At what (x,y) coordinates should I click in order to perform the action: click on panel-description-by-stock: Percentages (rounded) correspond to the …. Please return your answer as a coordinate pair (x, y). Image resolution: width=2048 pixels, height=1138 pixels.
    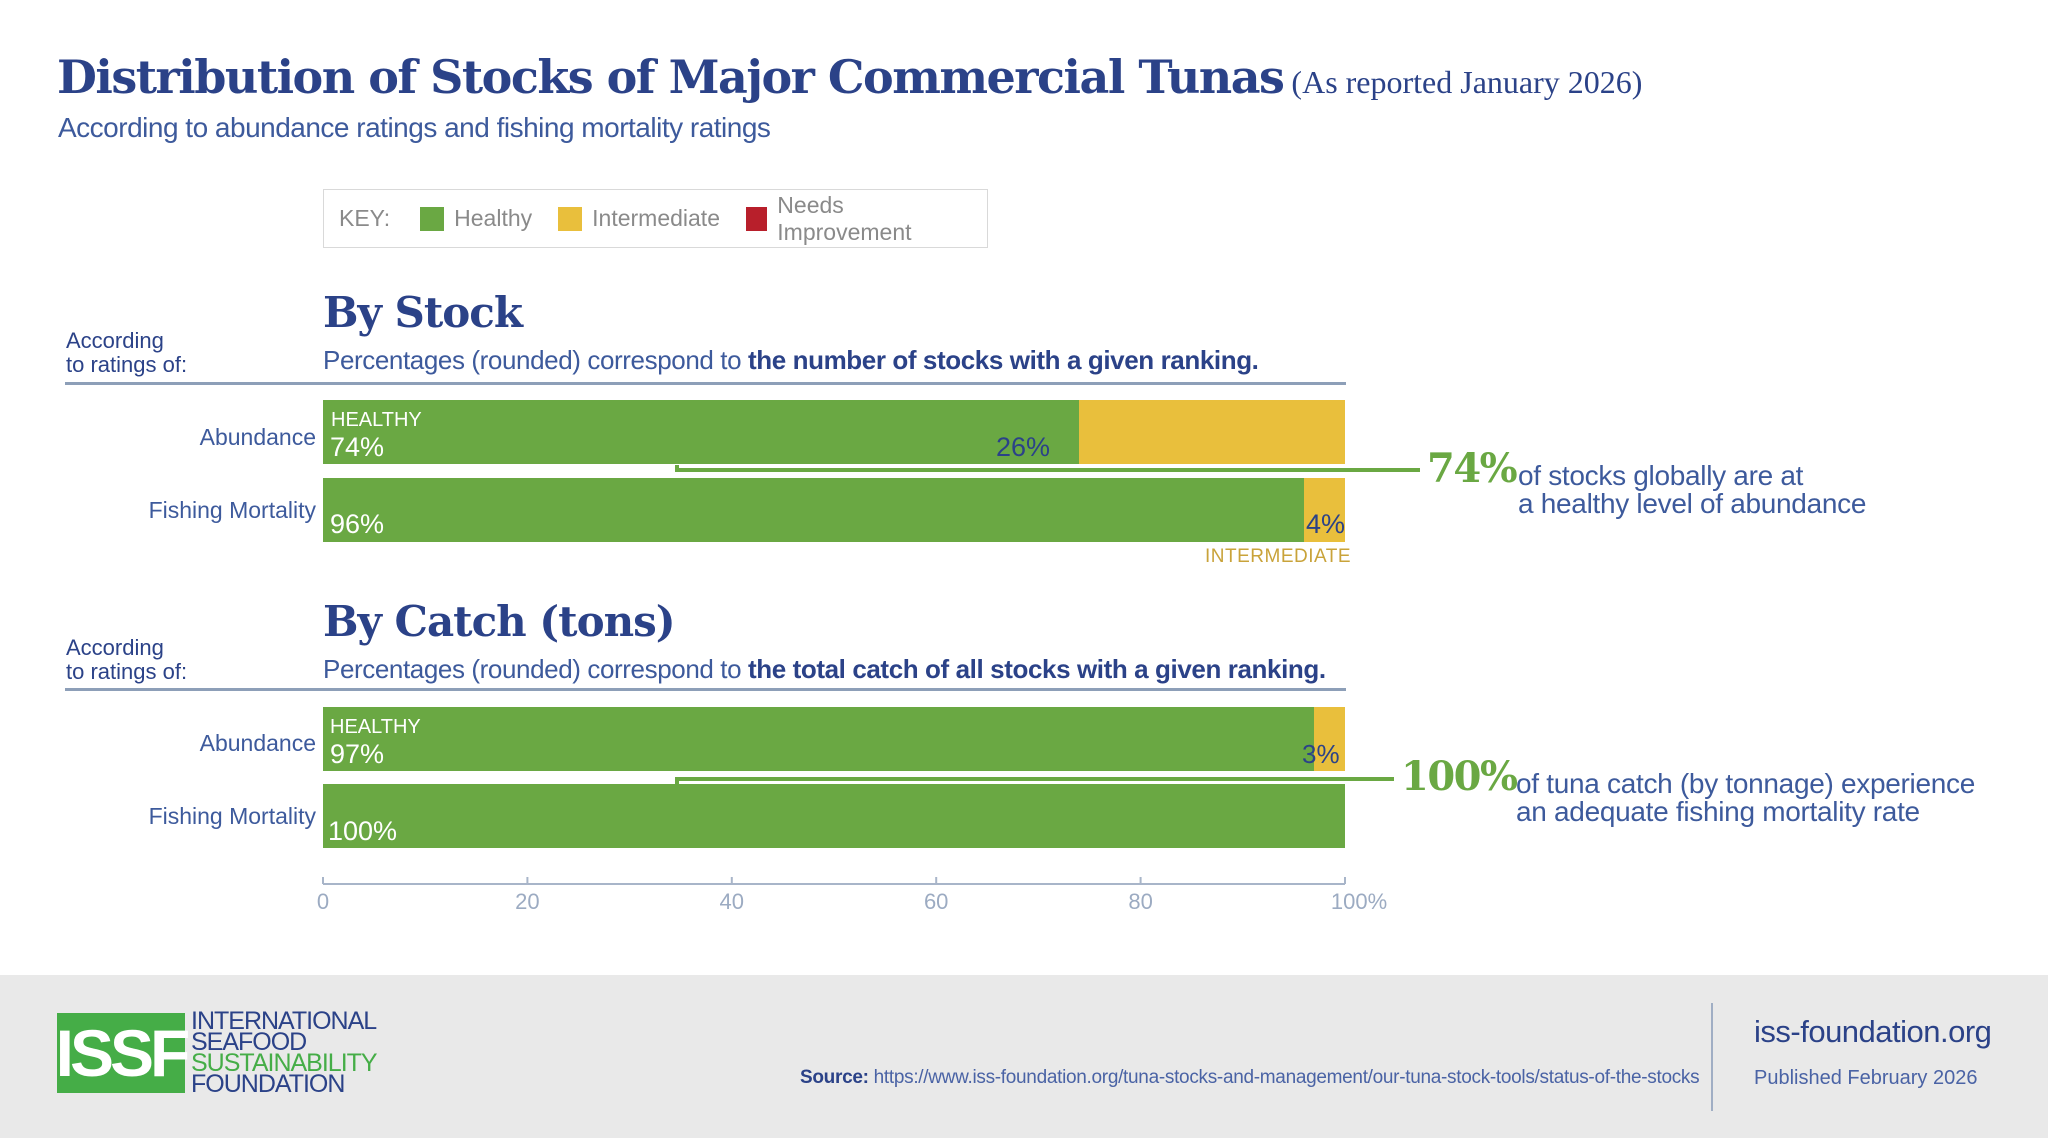
    Looking at the image, I should click on (791, 360).